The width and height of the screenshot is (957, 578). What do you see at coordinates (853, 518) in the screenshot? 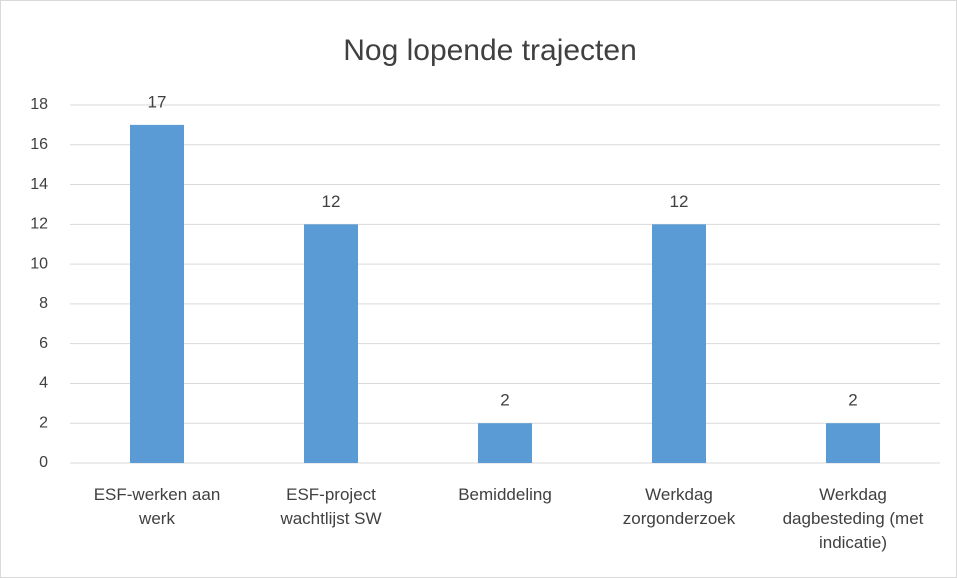
I see `x-tick-label: Werkdag dagbesteding (met indicatie)` at bounding box center [853, 518].